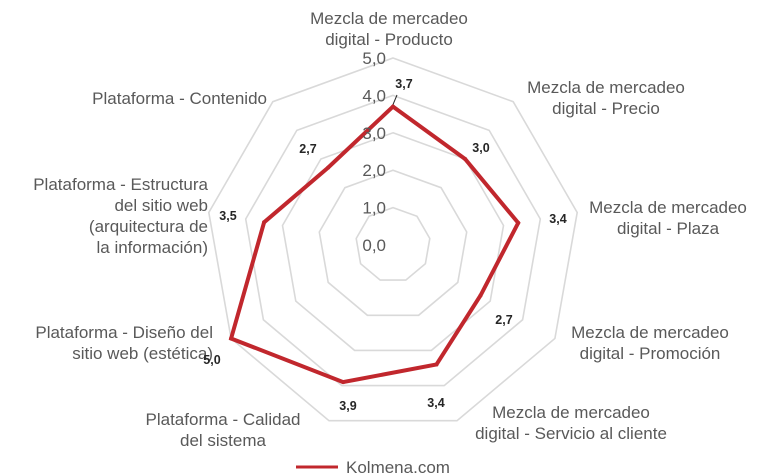 The image size is (770, 475). I want to click on data-label: 3,7, so click(403, 84).